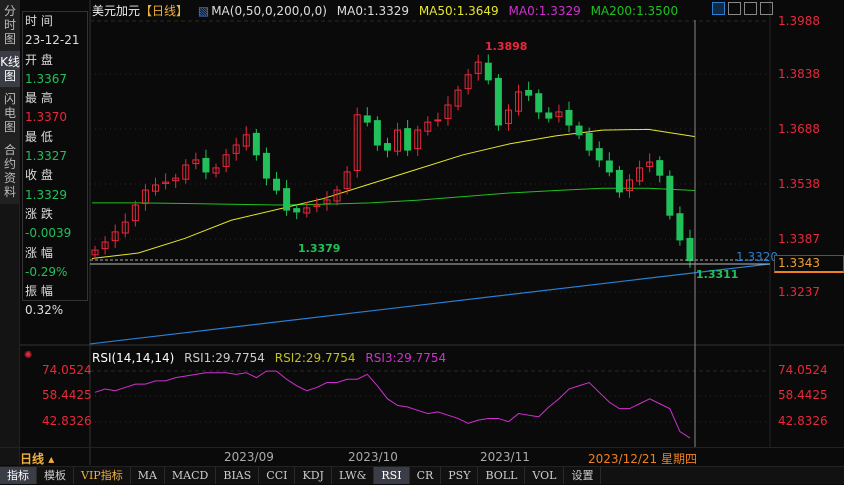 This screenshot has width=844, height=485. I want to click on indicator-tab: CCI, so click(277, 475).